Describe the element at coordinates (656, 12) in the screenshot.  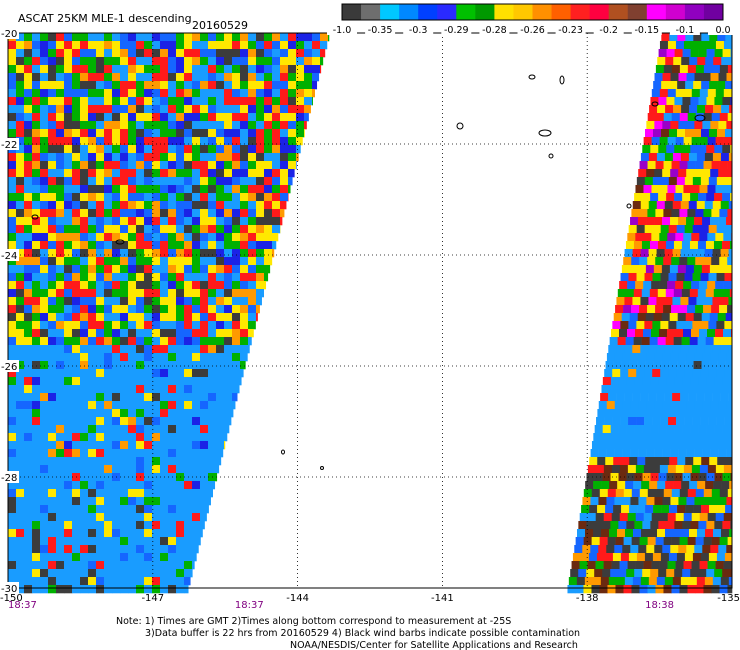
I see `colorbar-swatch` at that location.